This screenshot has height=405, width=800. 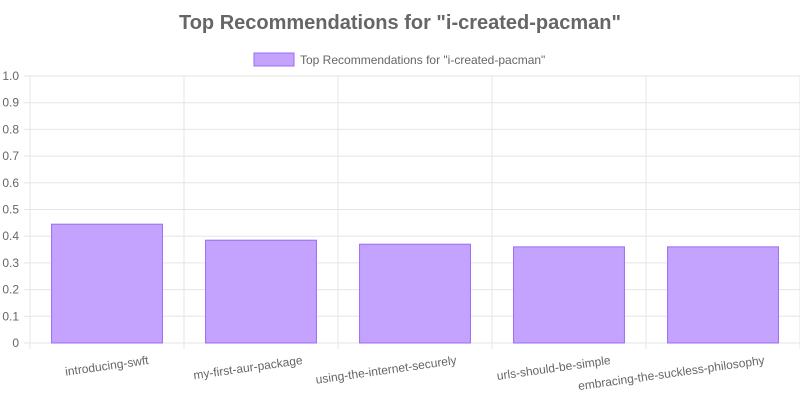 I want to click on x-tick-label: using-the-internet-securely, so click(x=386, y=370).